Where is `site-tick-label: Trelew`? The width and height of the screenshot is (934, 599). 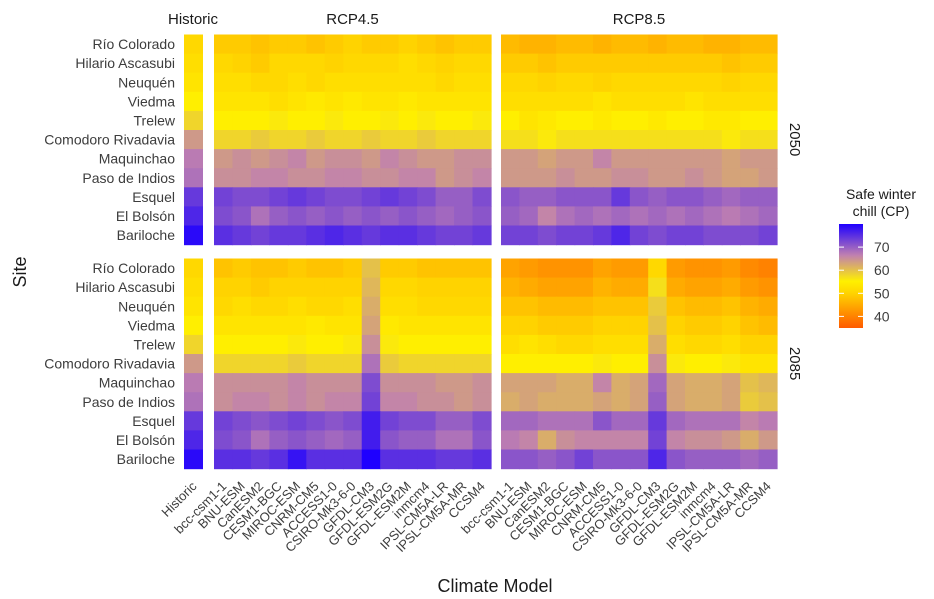
site-tick-label: Trelew is located at coordinates (155, 344).